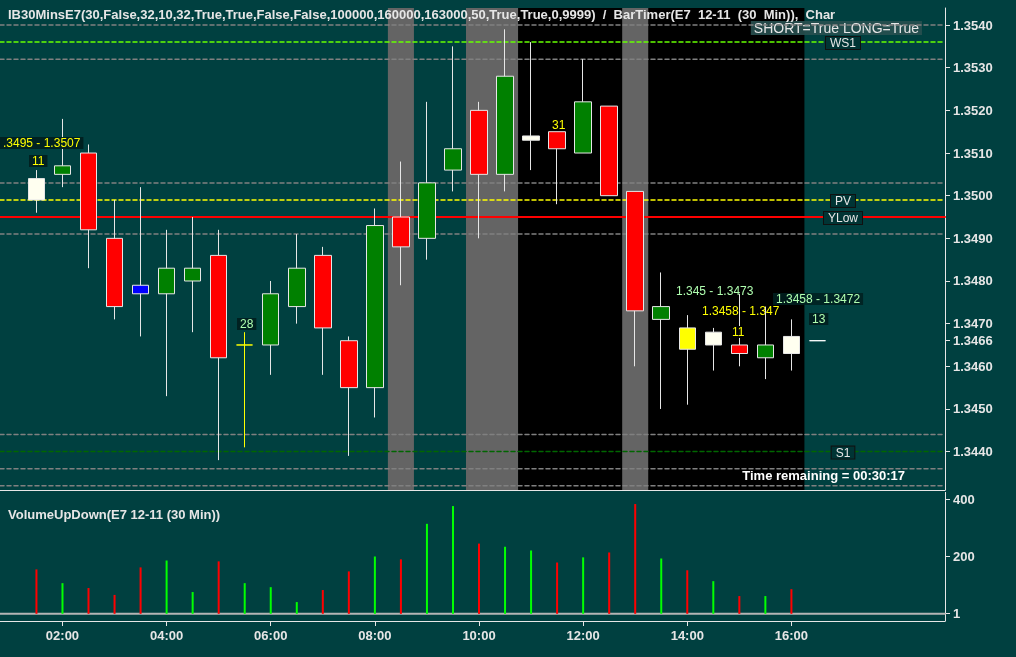  What do you see at coordinates (973, 238) in the screenshot?
I see `y-tick-label: 1.3490` at bounding box center [973, 238].